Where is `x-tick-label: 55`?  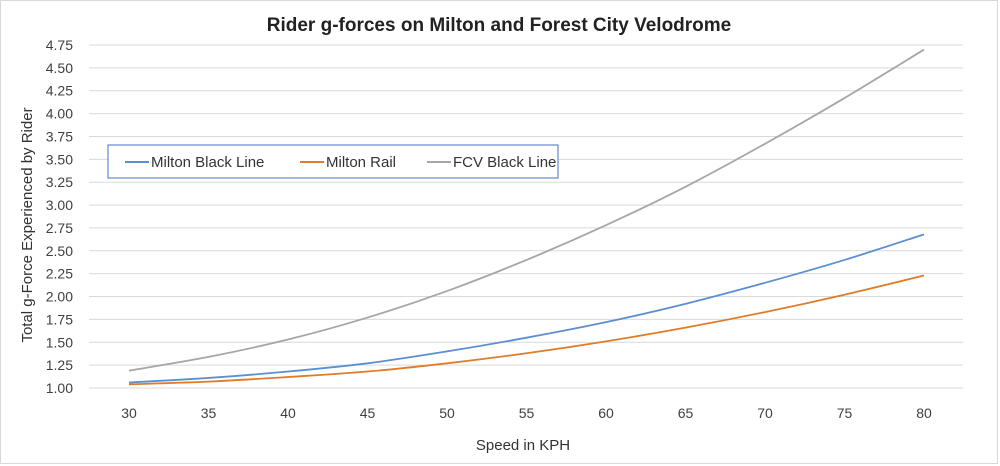
x-tick-label: 55 is located at coordinates (527, 413).